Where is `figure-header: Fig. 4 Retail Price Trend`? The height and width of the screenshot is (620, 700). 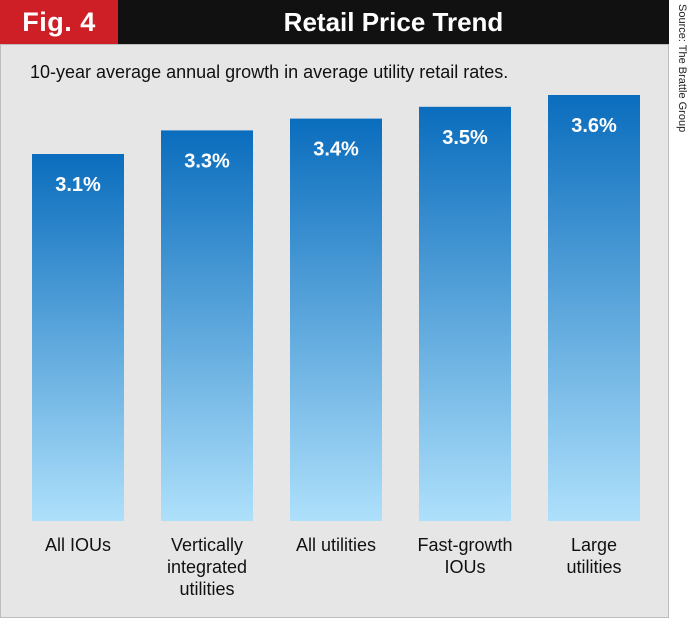
figure-header: Fig. 4 Retail Price Trend is located at coordinates (334, 22).